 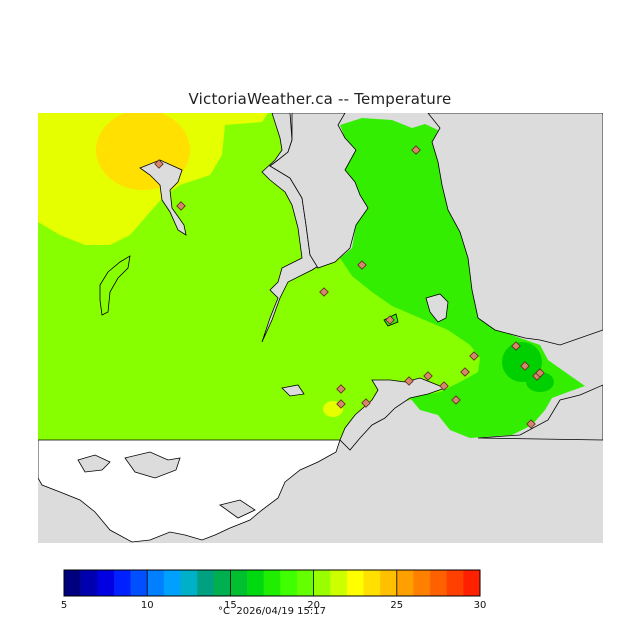 What do you see at coordinates (409, 381) in the screenshot?
I see `station-marker-s15` at bounding box center [409, 381].